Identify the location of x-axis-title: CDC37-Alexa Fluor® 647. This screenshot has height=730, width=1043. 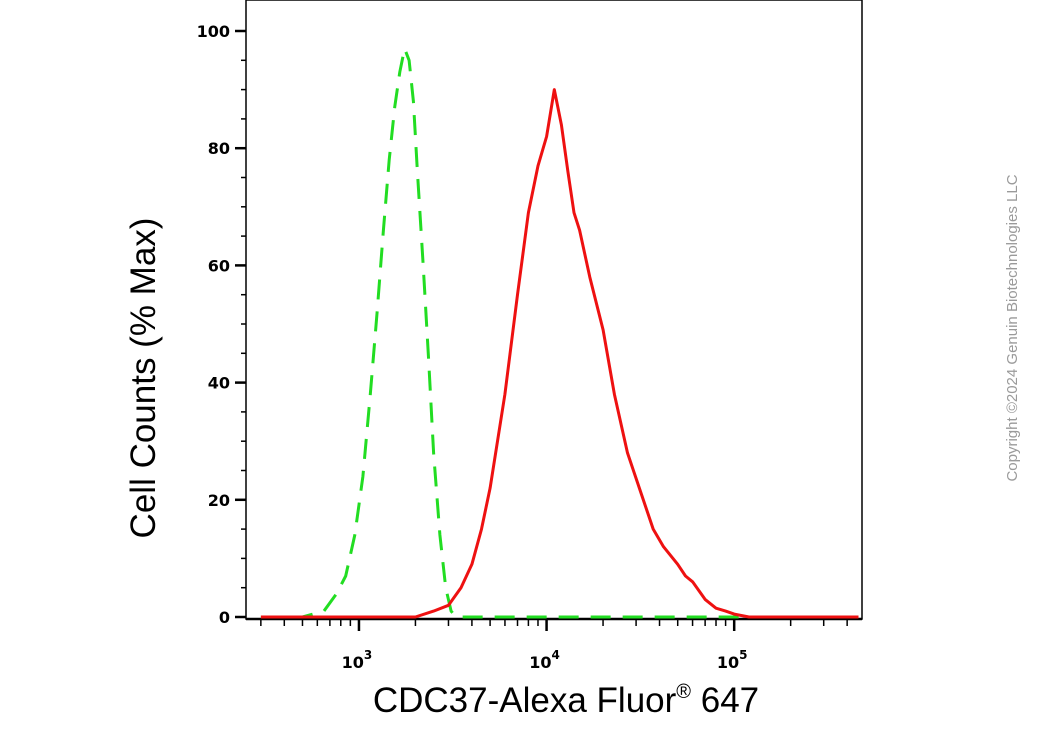
(566, 700).